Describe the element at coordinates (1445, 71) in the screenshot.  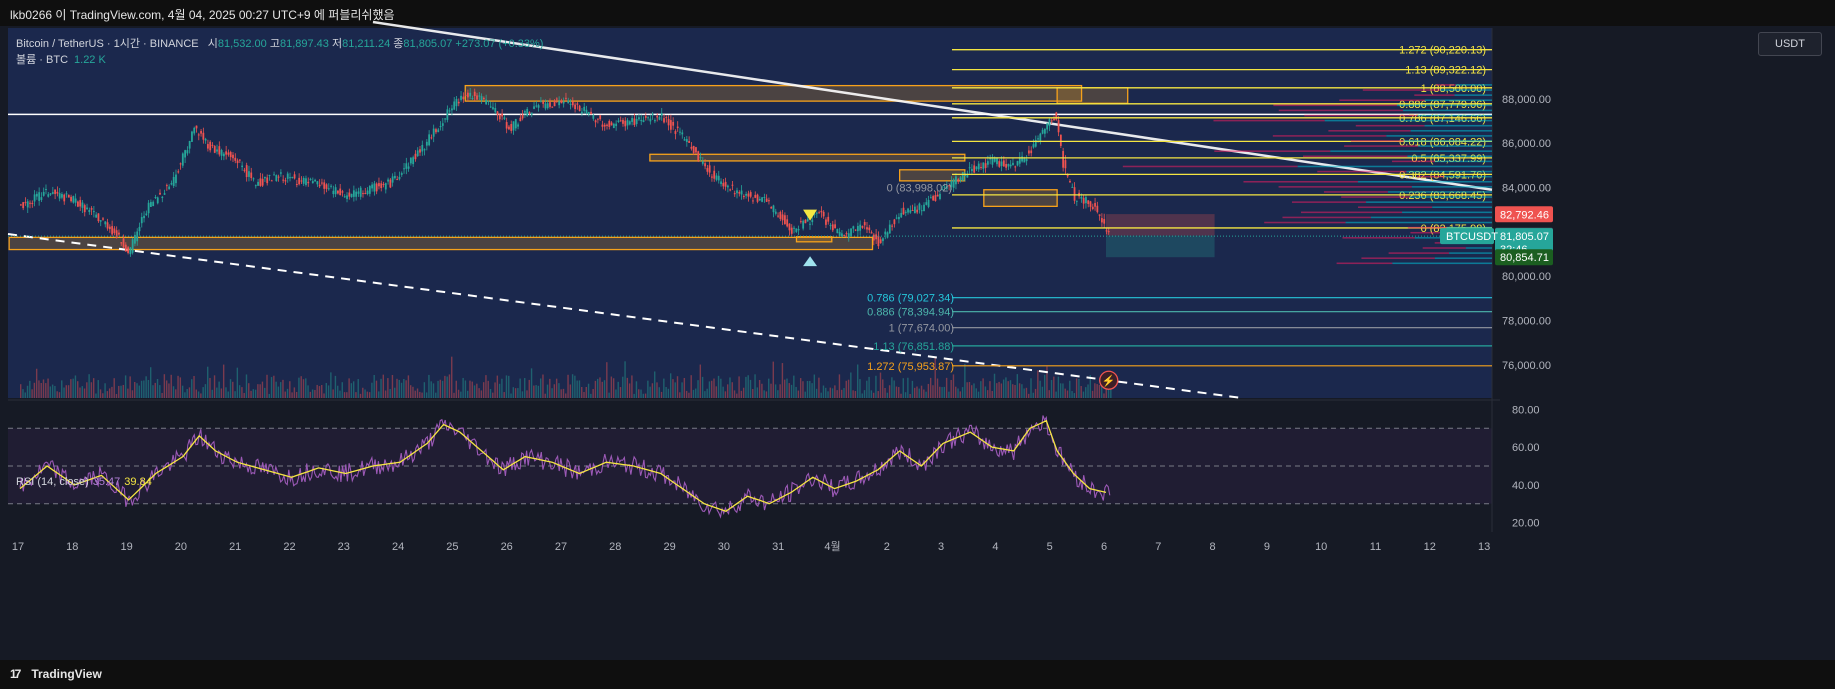
I see `fib-level-label: 1.13 (89,322.12)` at that location.